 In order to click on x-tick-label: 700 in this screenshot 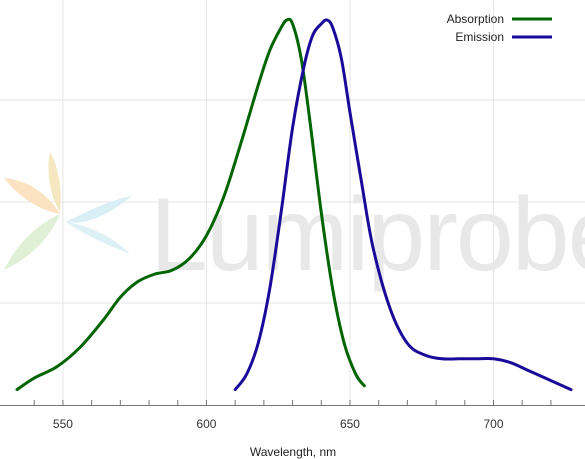, I will do `click(493, 424)`.